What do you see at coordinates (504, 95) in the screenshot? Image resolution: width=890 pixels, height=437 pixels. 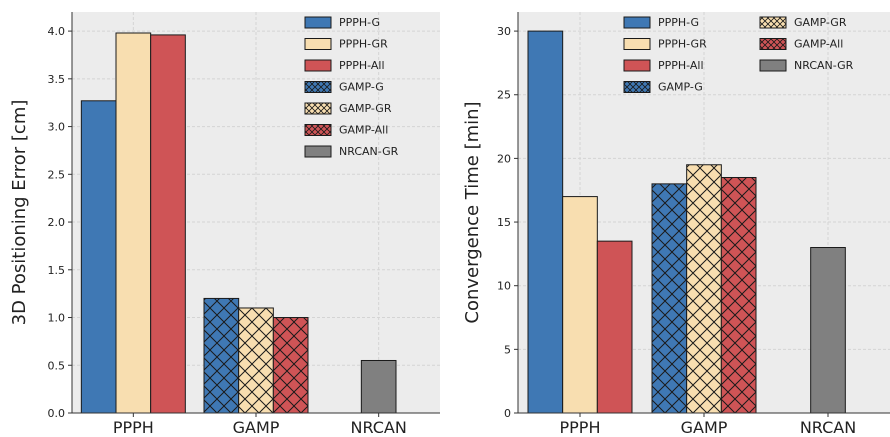 I see `y-tick-label: 25` at bounding box center [504, 95].